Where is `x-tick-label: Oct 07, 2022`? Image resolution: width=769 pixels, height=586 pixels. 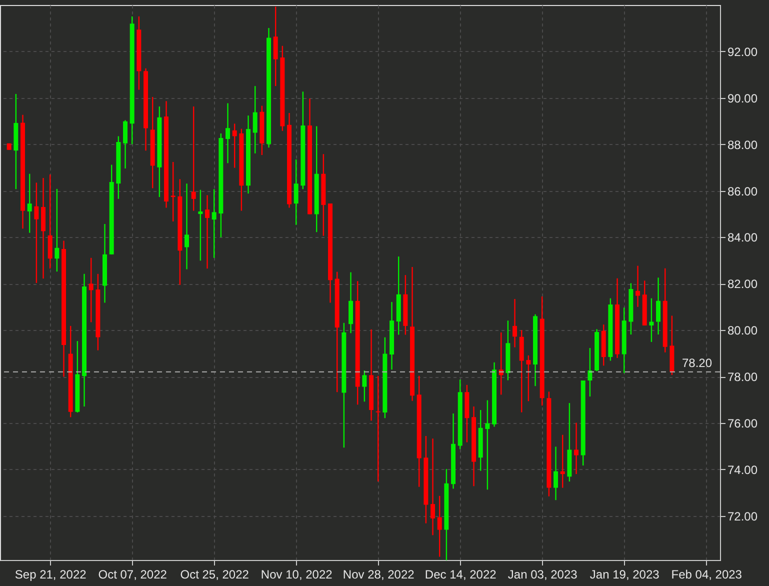
x-tick-label: Oct 07, 2022 is located at coordinates (133, 575).